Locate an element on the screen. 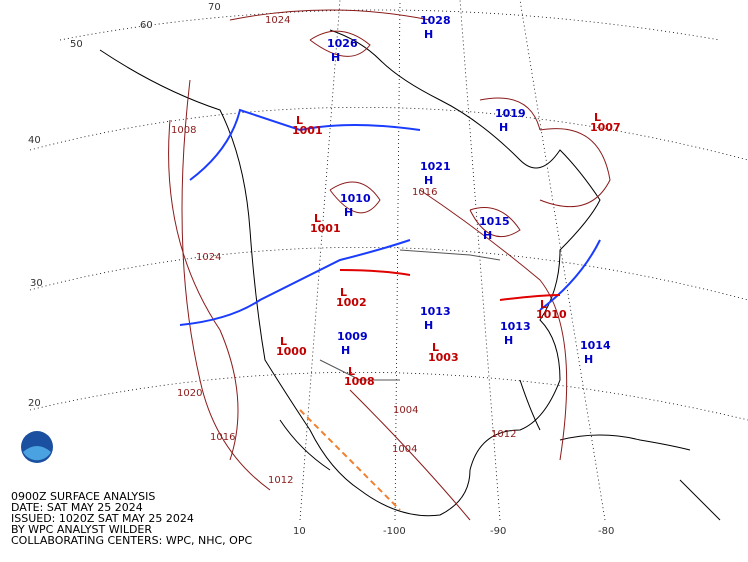  high-pressure-value: 1014 is located at coordinates (595, 345).